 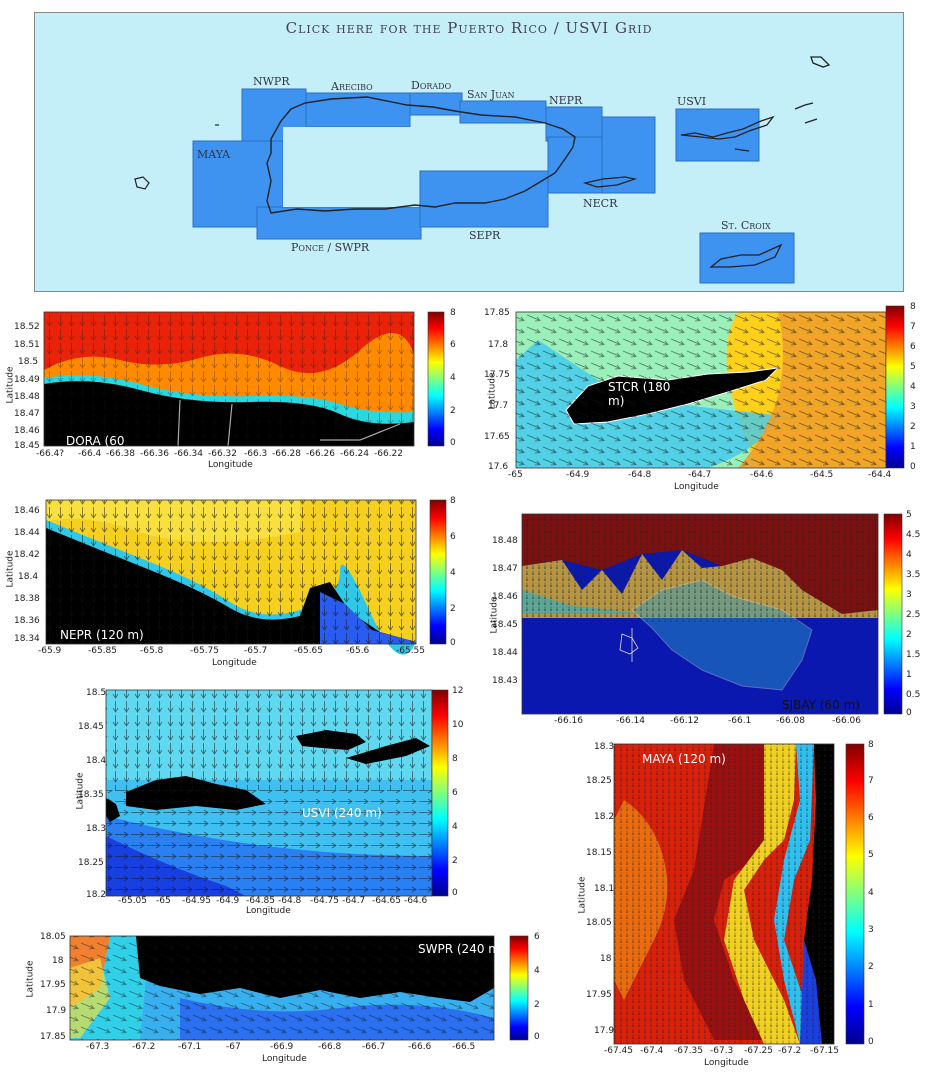 I want to click on label-dorado: Dorado, so click(x=431, y=85).